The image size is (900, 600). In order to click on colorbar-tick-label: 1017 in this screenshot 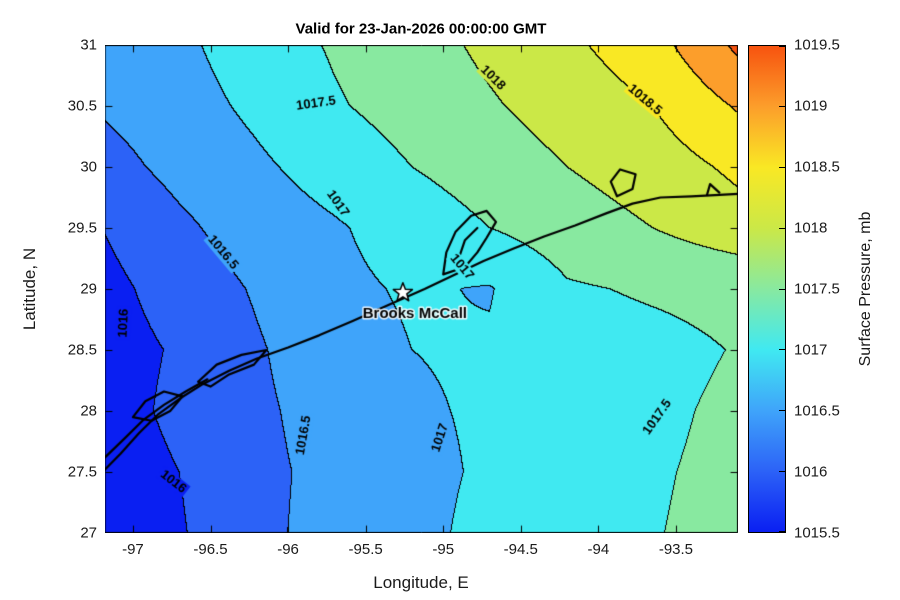, I will do `click(811, 350)`.